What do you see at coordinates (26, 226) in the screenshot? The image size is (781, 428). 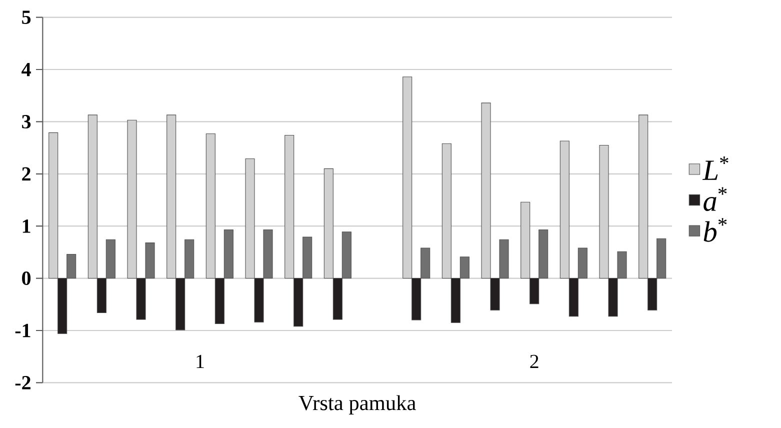 I see `y-tick-label: 1` at bounding box center [26, 226].